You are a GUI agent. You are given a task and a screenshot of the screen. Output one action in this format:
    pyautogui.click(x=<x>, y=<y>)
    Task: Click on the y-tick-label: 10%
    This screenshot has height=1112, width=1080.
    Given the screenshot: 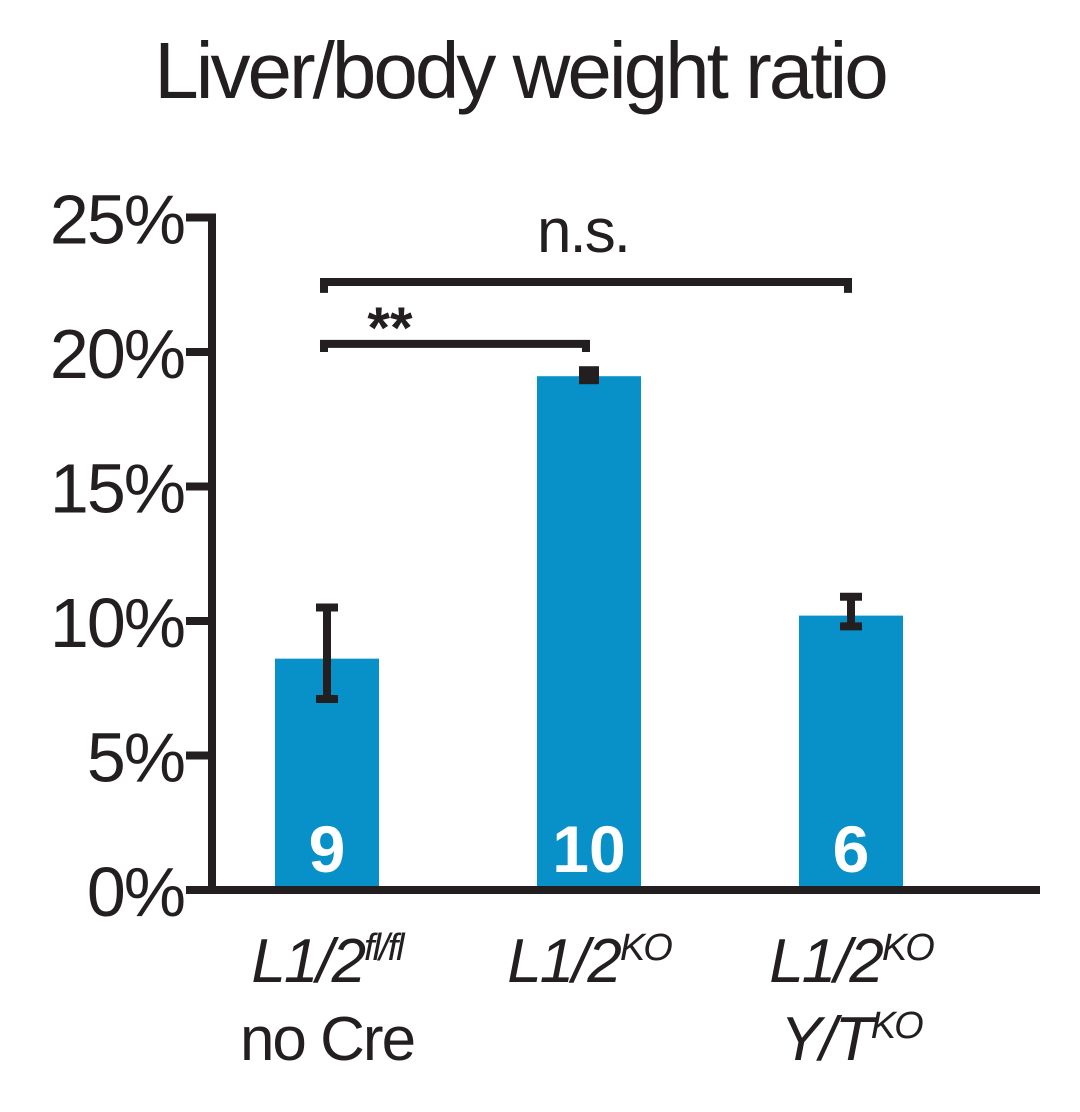 What is the action you would take?
    pyautogui.click(x=117, y=623)
    